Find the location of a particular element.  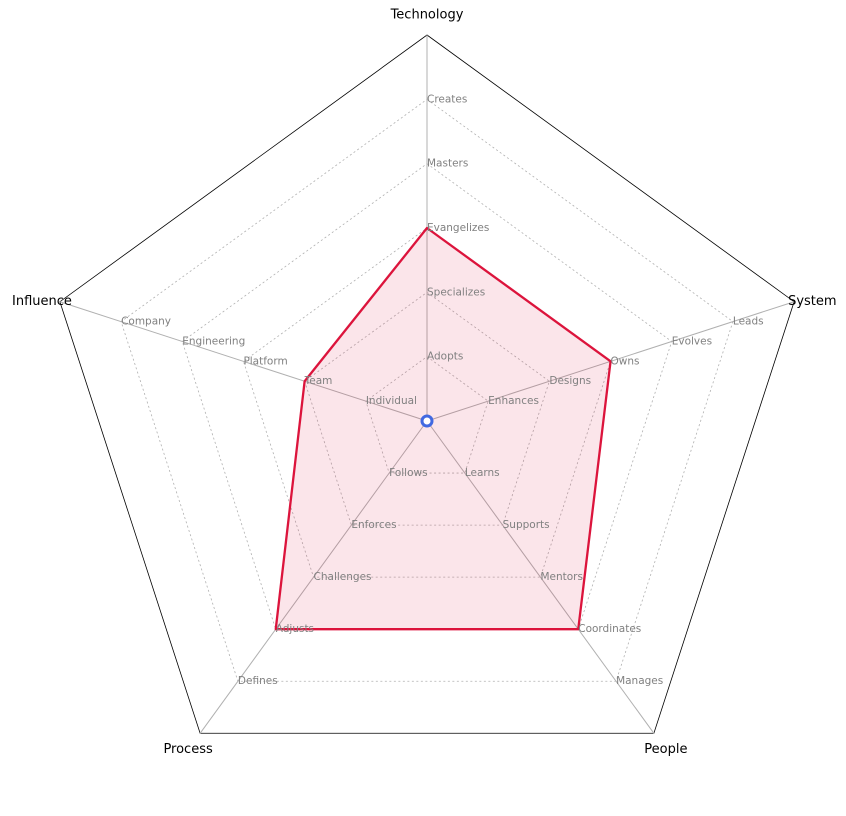

tick-label-individual: Individual is located at coordinates (391, 401).